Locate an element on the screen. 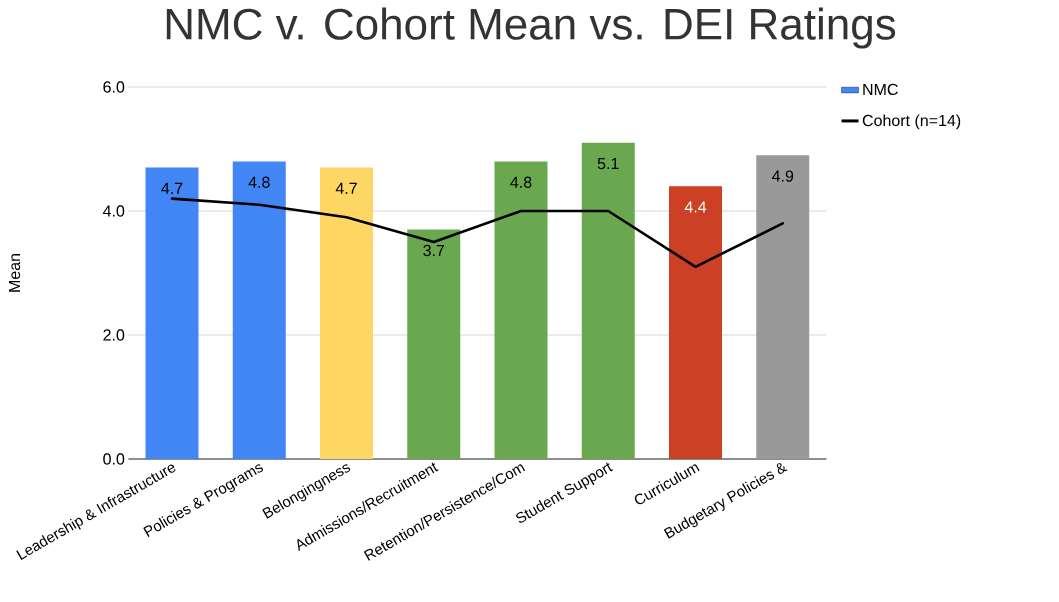 The width and height of the screenshot is (1059, 602). y-axis-title: Mean is located at coordinates (14, 273).